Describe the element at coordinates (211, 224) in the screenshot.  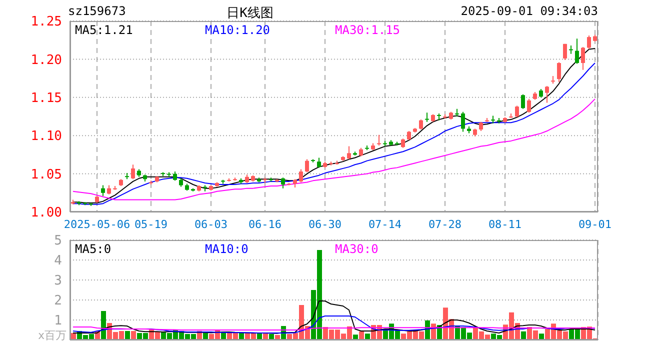
I see `x-tick-label: 06-03` at that location.